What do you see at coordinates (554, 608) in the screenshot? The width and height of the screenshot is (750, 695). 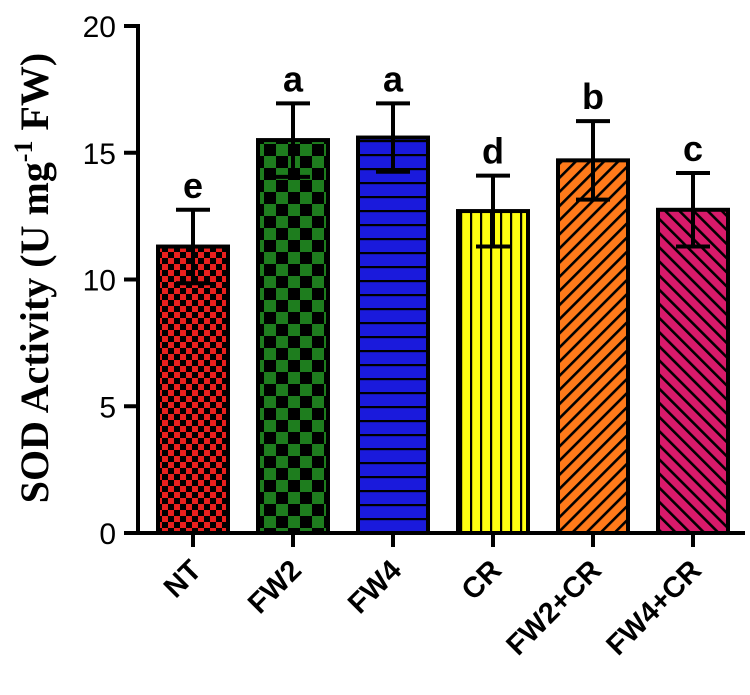 I see `x-tick-label-fw2-plus-cr: FW2+CR` at bounding box center [554, 608].